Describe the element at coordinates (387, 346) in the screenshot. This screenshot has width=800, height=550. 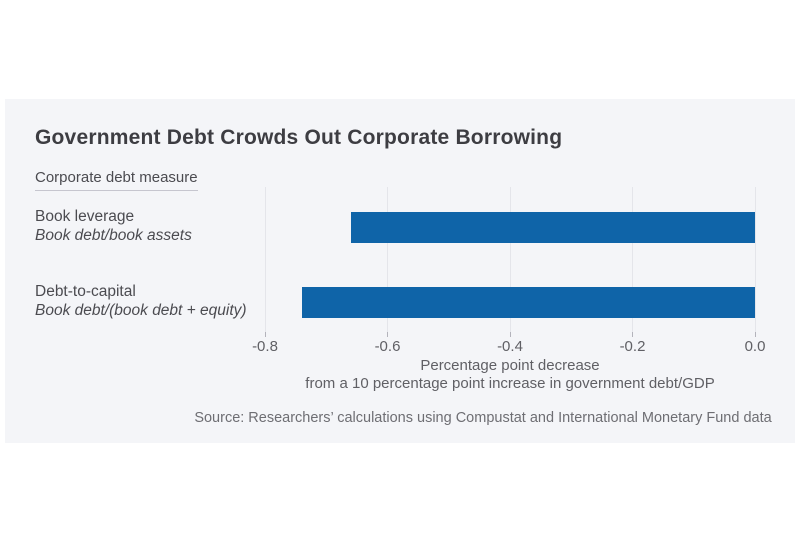
I see `tick-label-0-6: -0.6` at that location.